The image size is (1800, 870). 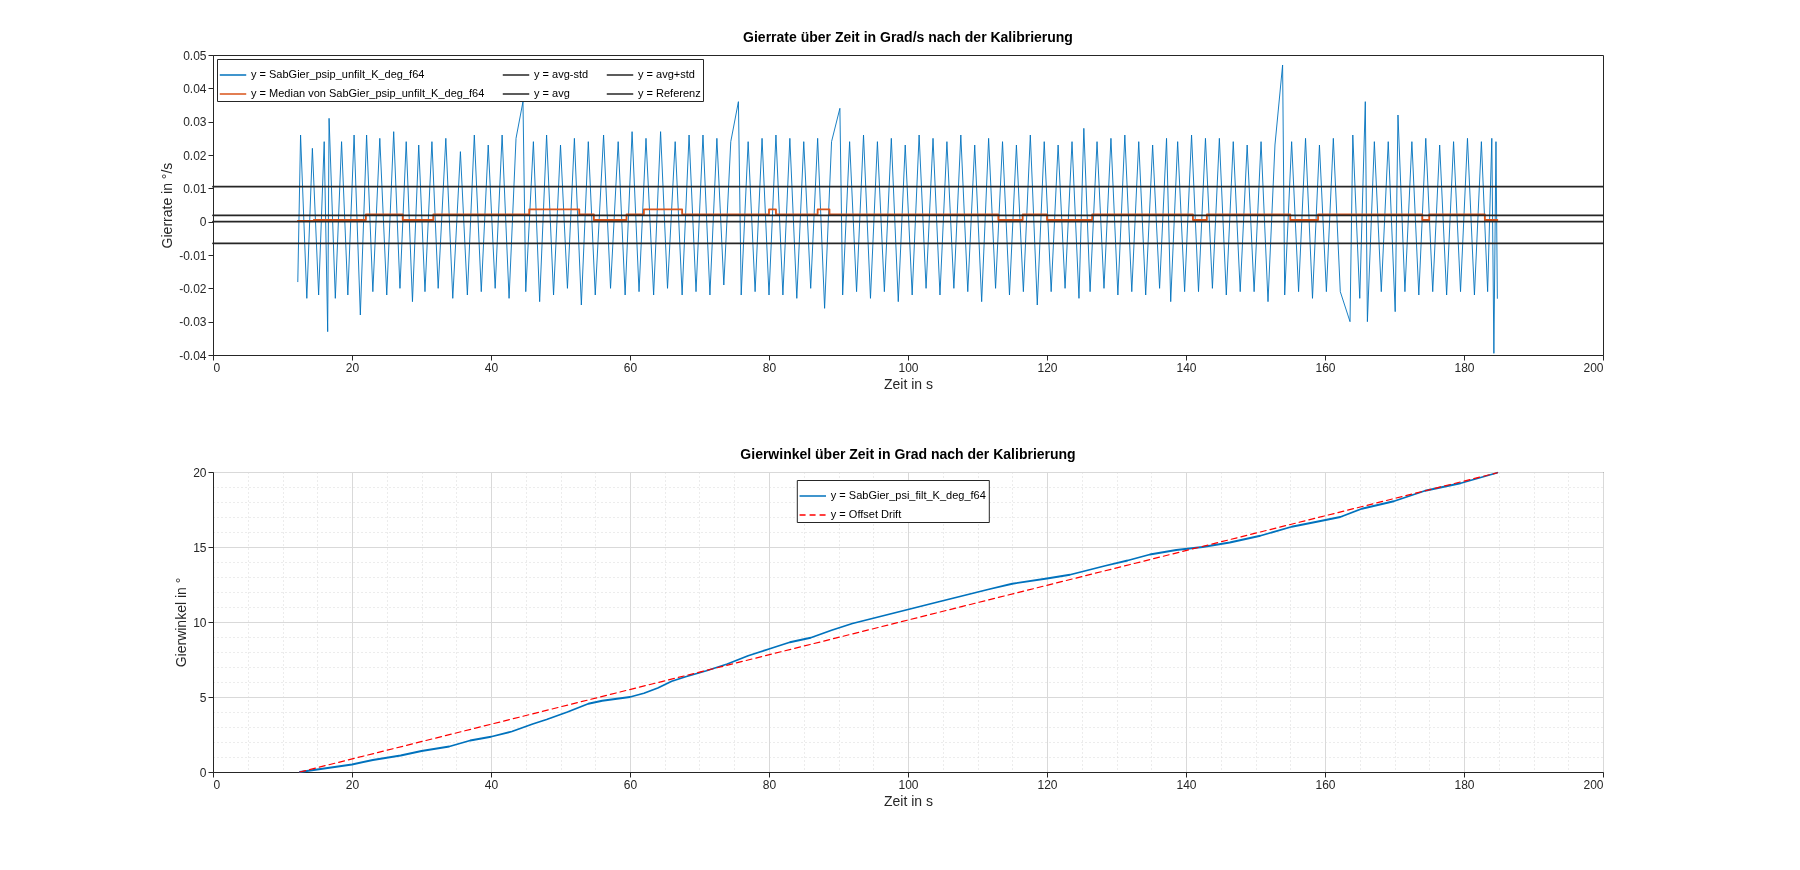 What do you see at coordinates (200, 472) in the screenshot?
I see `y-tick-label: 20` at bounding box center [200, 472].